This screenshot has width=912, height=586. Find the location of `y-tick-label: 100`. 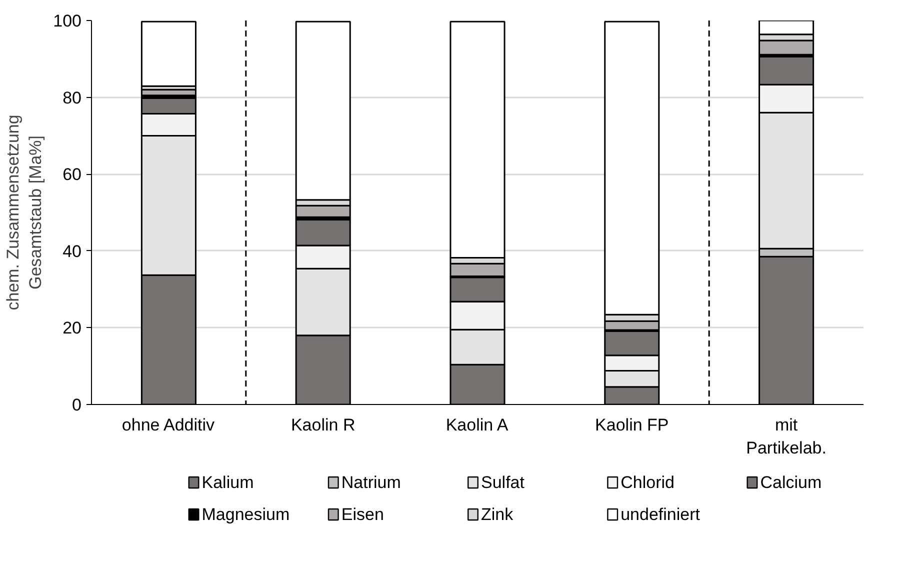

y-tick-label: 100 is located at coordinates (67, 21).